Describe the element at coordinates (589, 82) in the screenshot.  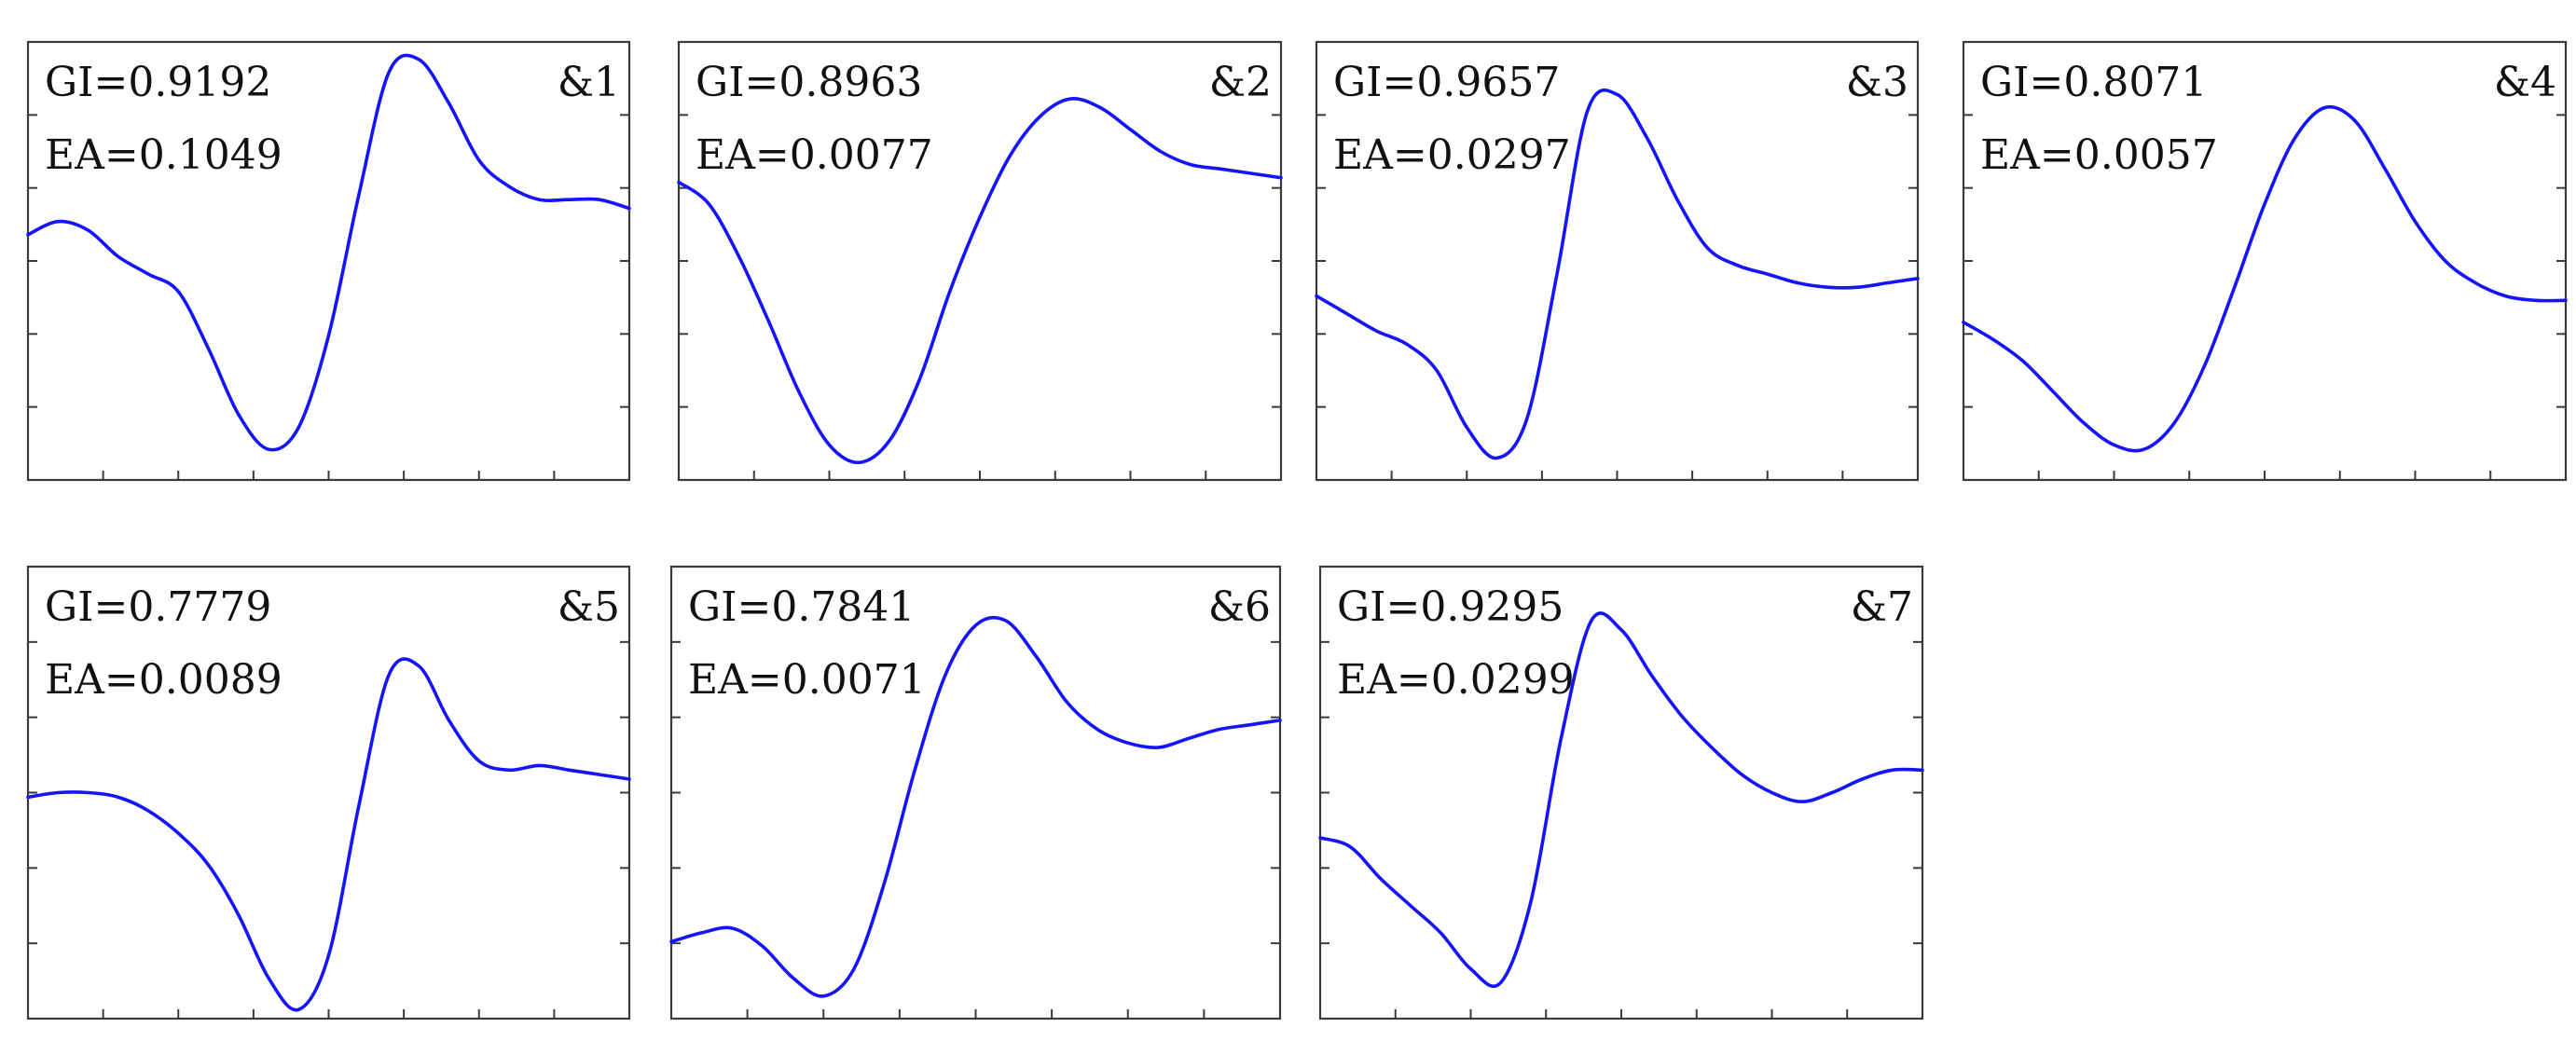
I see `panel-label: &1` at that location.